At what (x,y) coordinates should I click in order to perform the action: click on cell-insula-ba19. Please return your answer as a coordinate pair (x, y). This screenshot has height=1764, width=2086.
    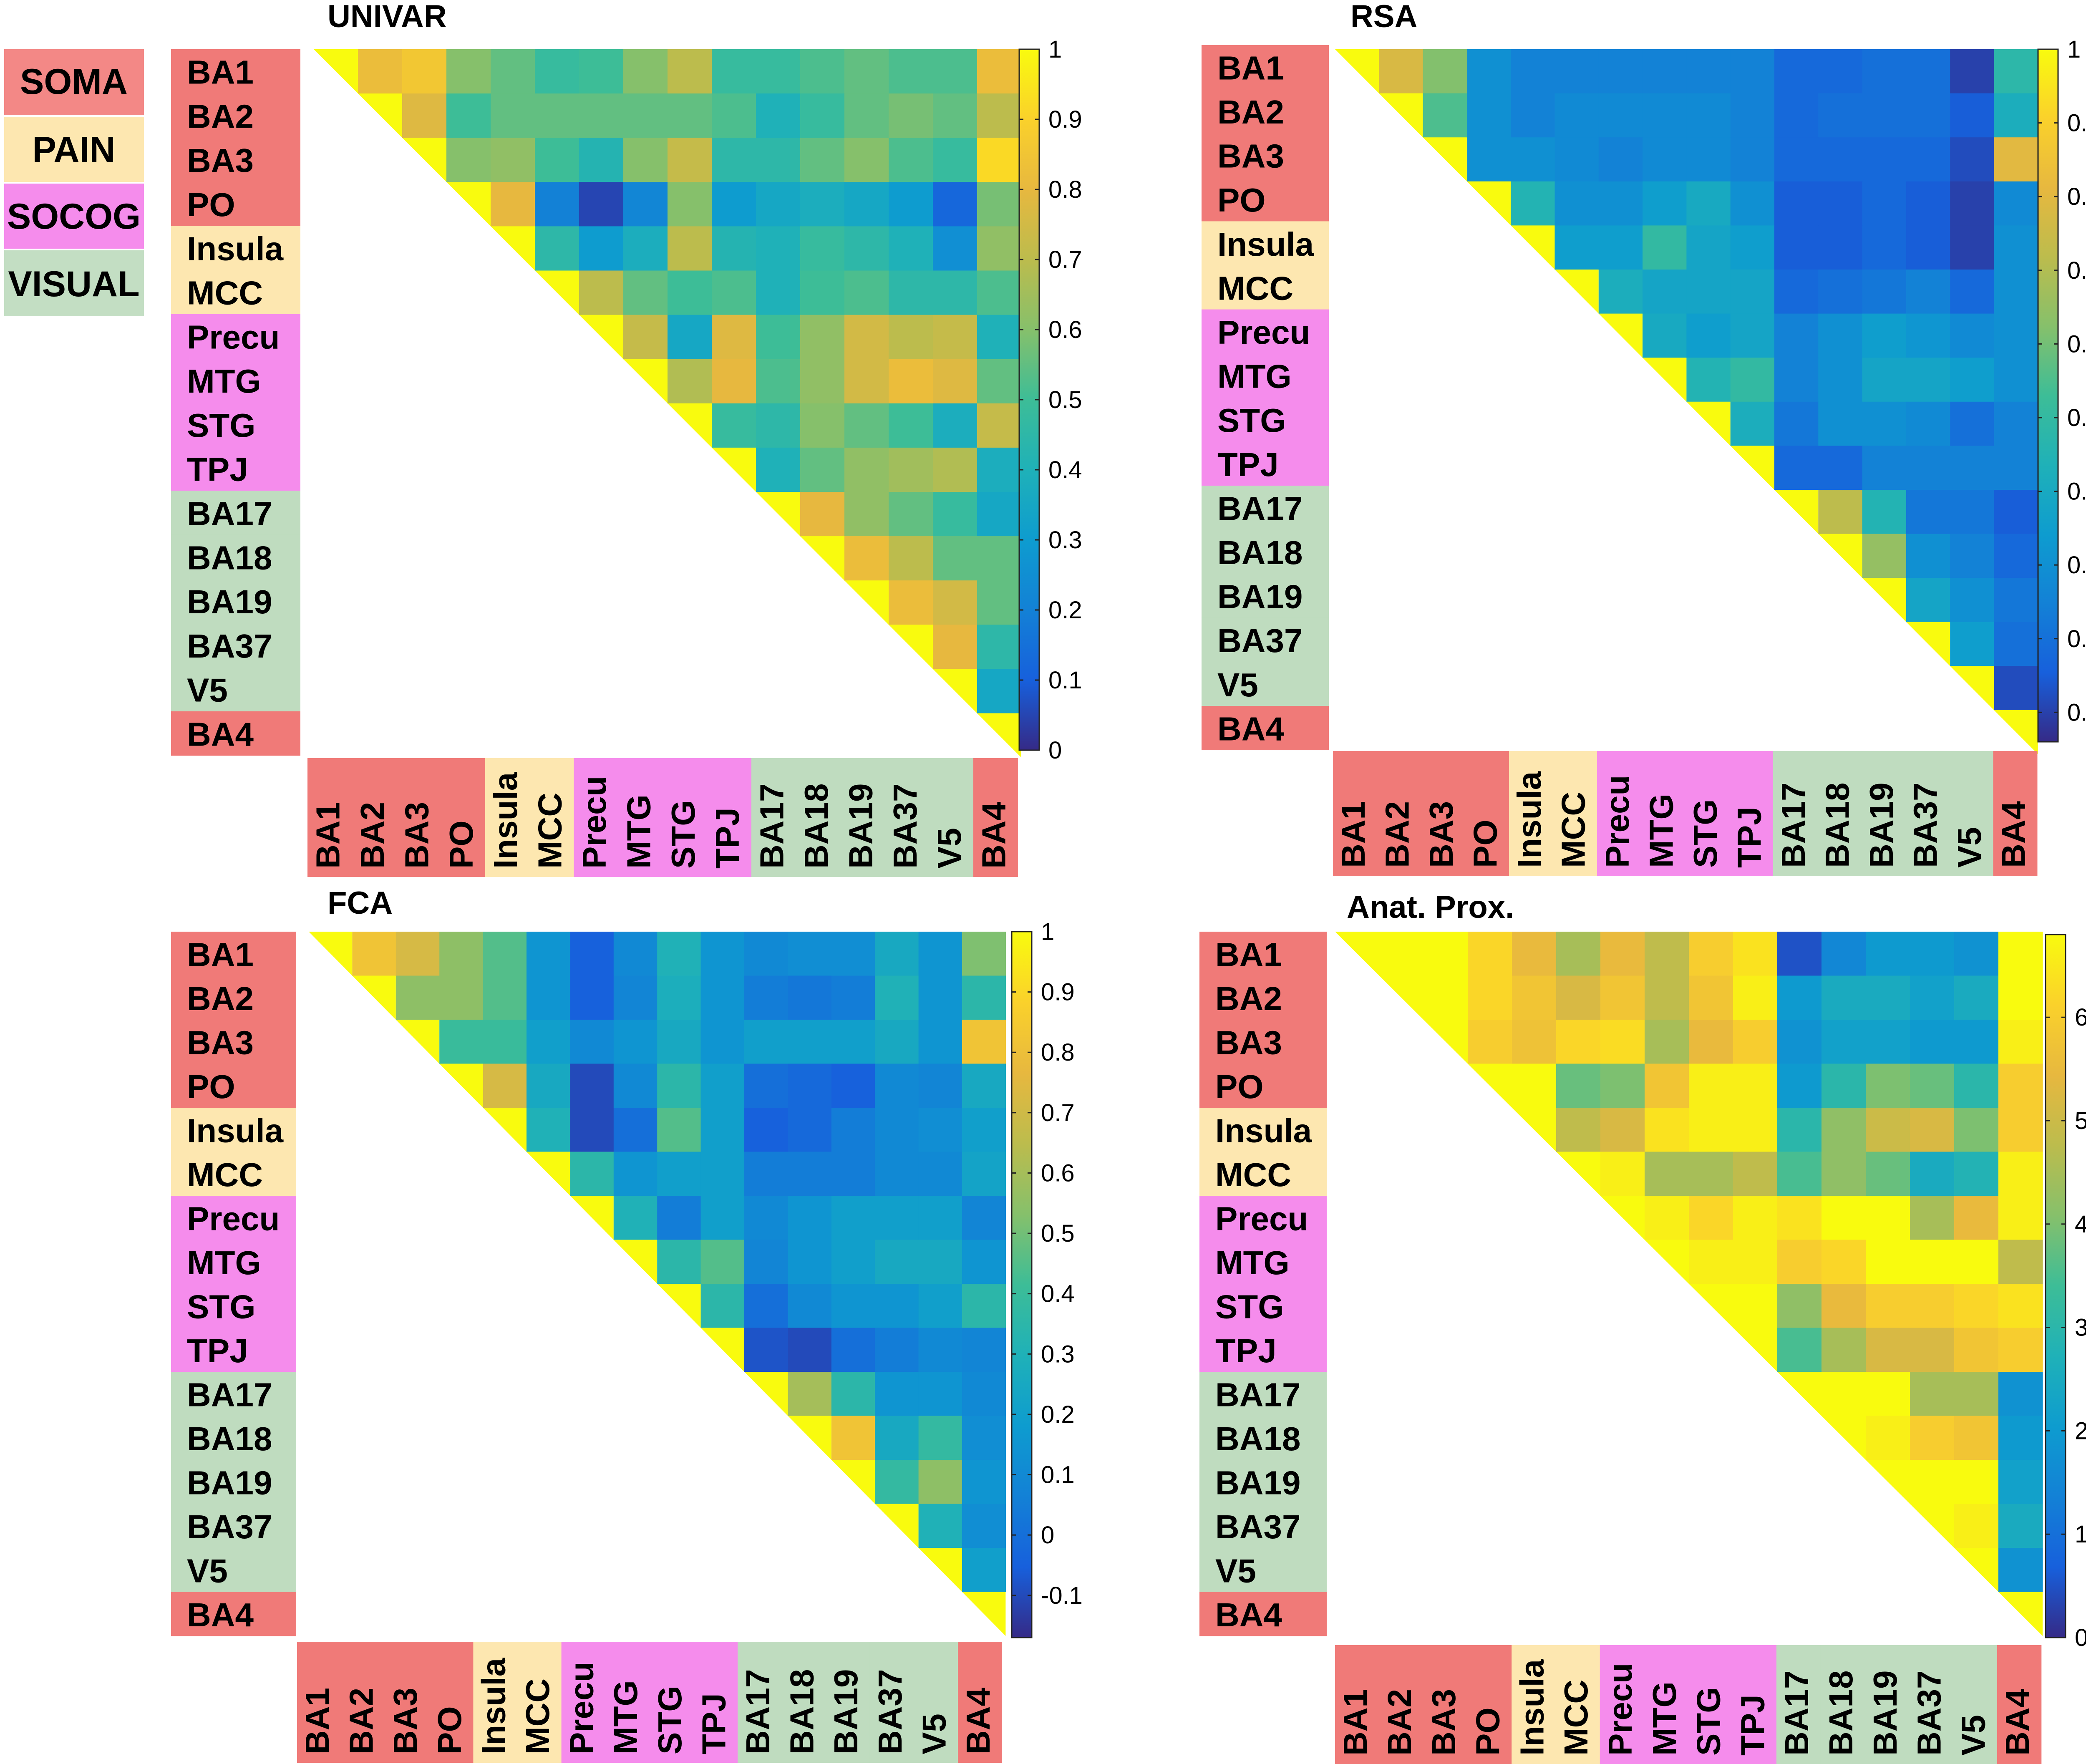
    Looking at the image, I should click on (853, 1130).